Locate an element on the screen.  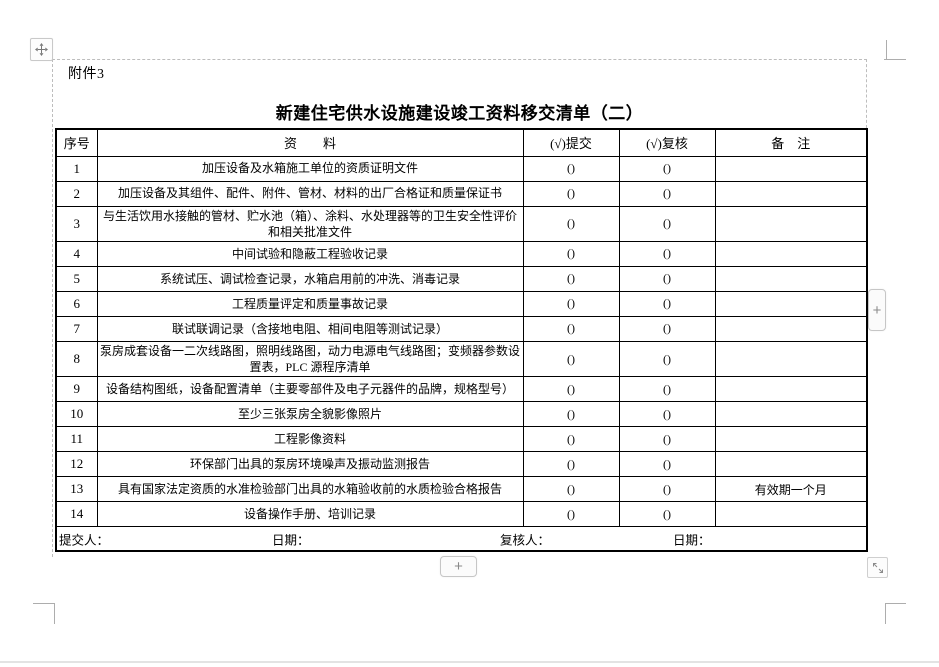
table-row: 1 加压设备及水箱施工单位的资质证明文件 () () is located at coordinates (461, 168).